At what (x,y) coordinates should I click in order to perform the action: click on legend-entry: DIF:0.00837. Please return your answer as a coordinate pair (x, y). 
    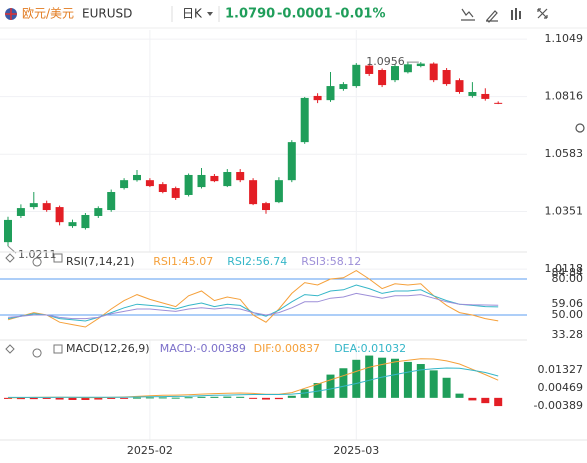
    Looking at the image, I should click on (287, 348).